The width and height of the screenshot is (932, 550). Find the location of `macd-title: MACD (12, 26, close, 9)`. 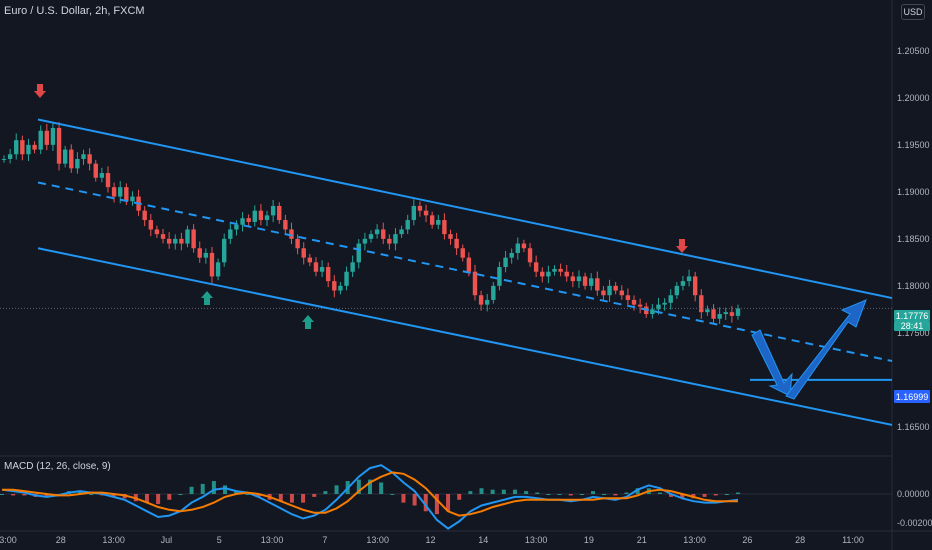

macd-title: MACD (12, 26, close, 9) is located at coordinates (57, 466).